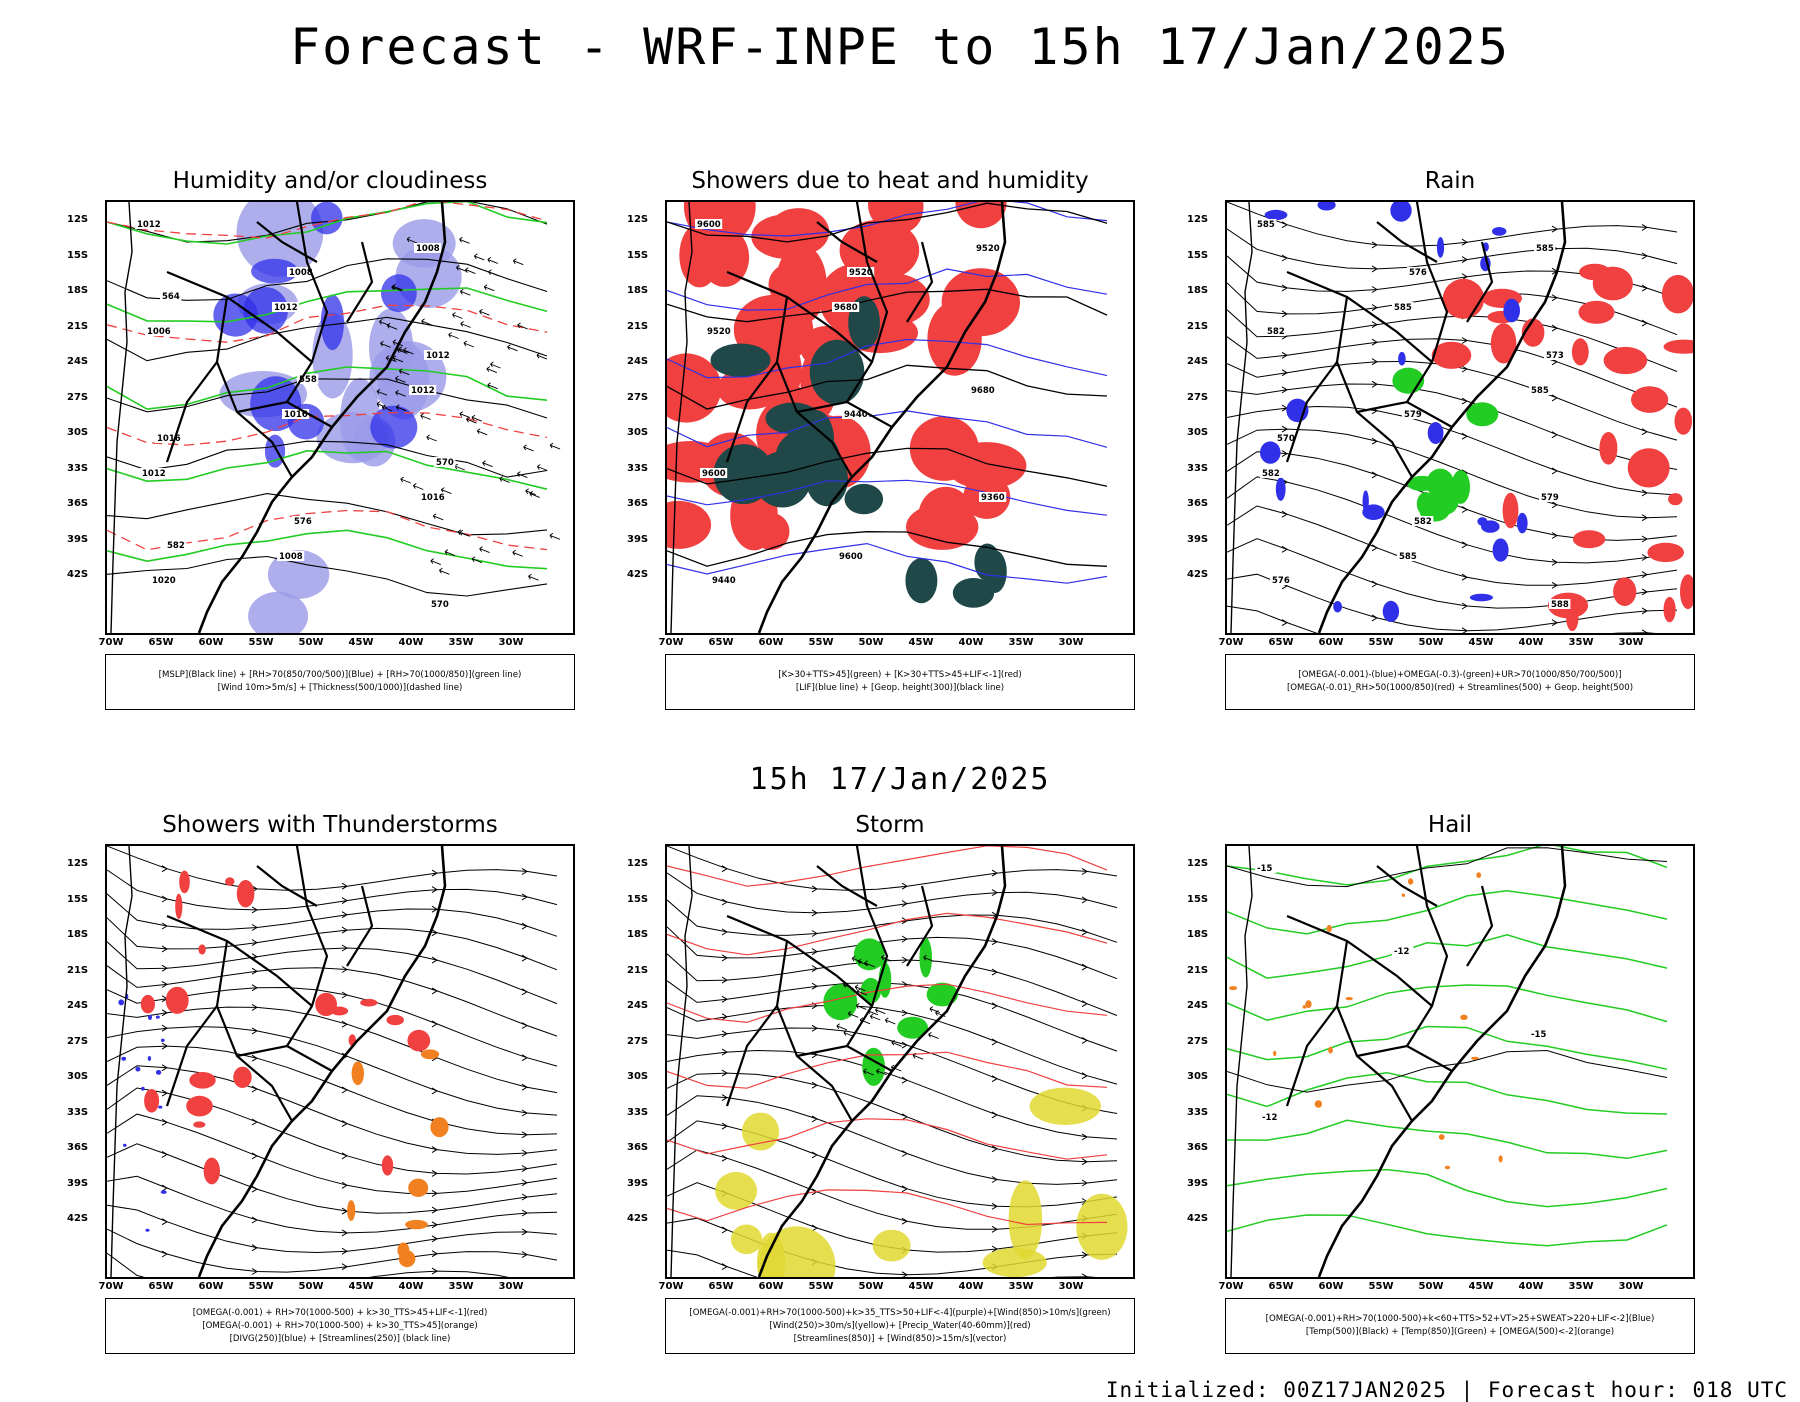  What do you see at coordinates (327, 514) in the screenshot?
I see `mslp-isobar` at bounding box center [327, 514].